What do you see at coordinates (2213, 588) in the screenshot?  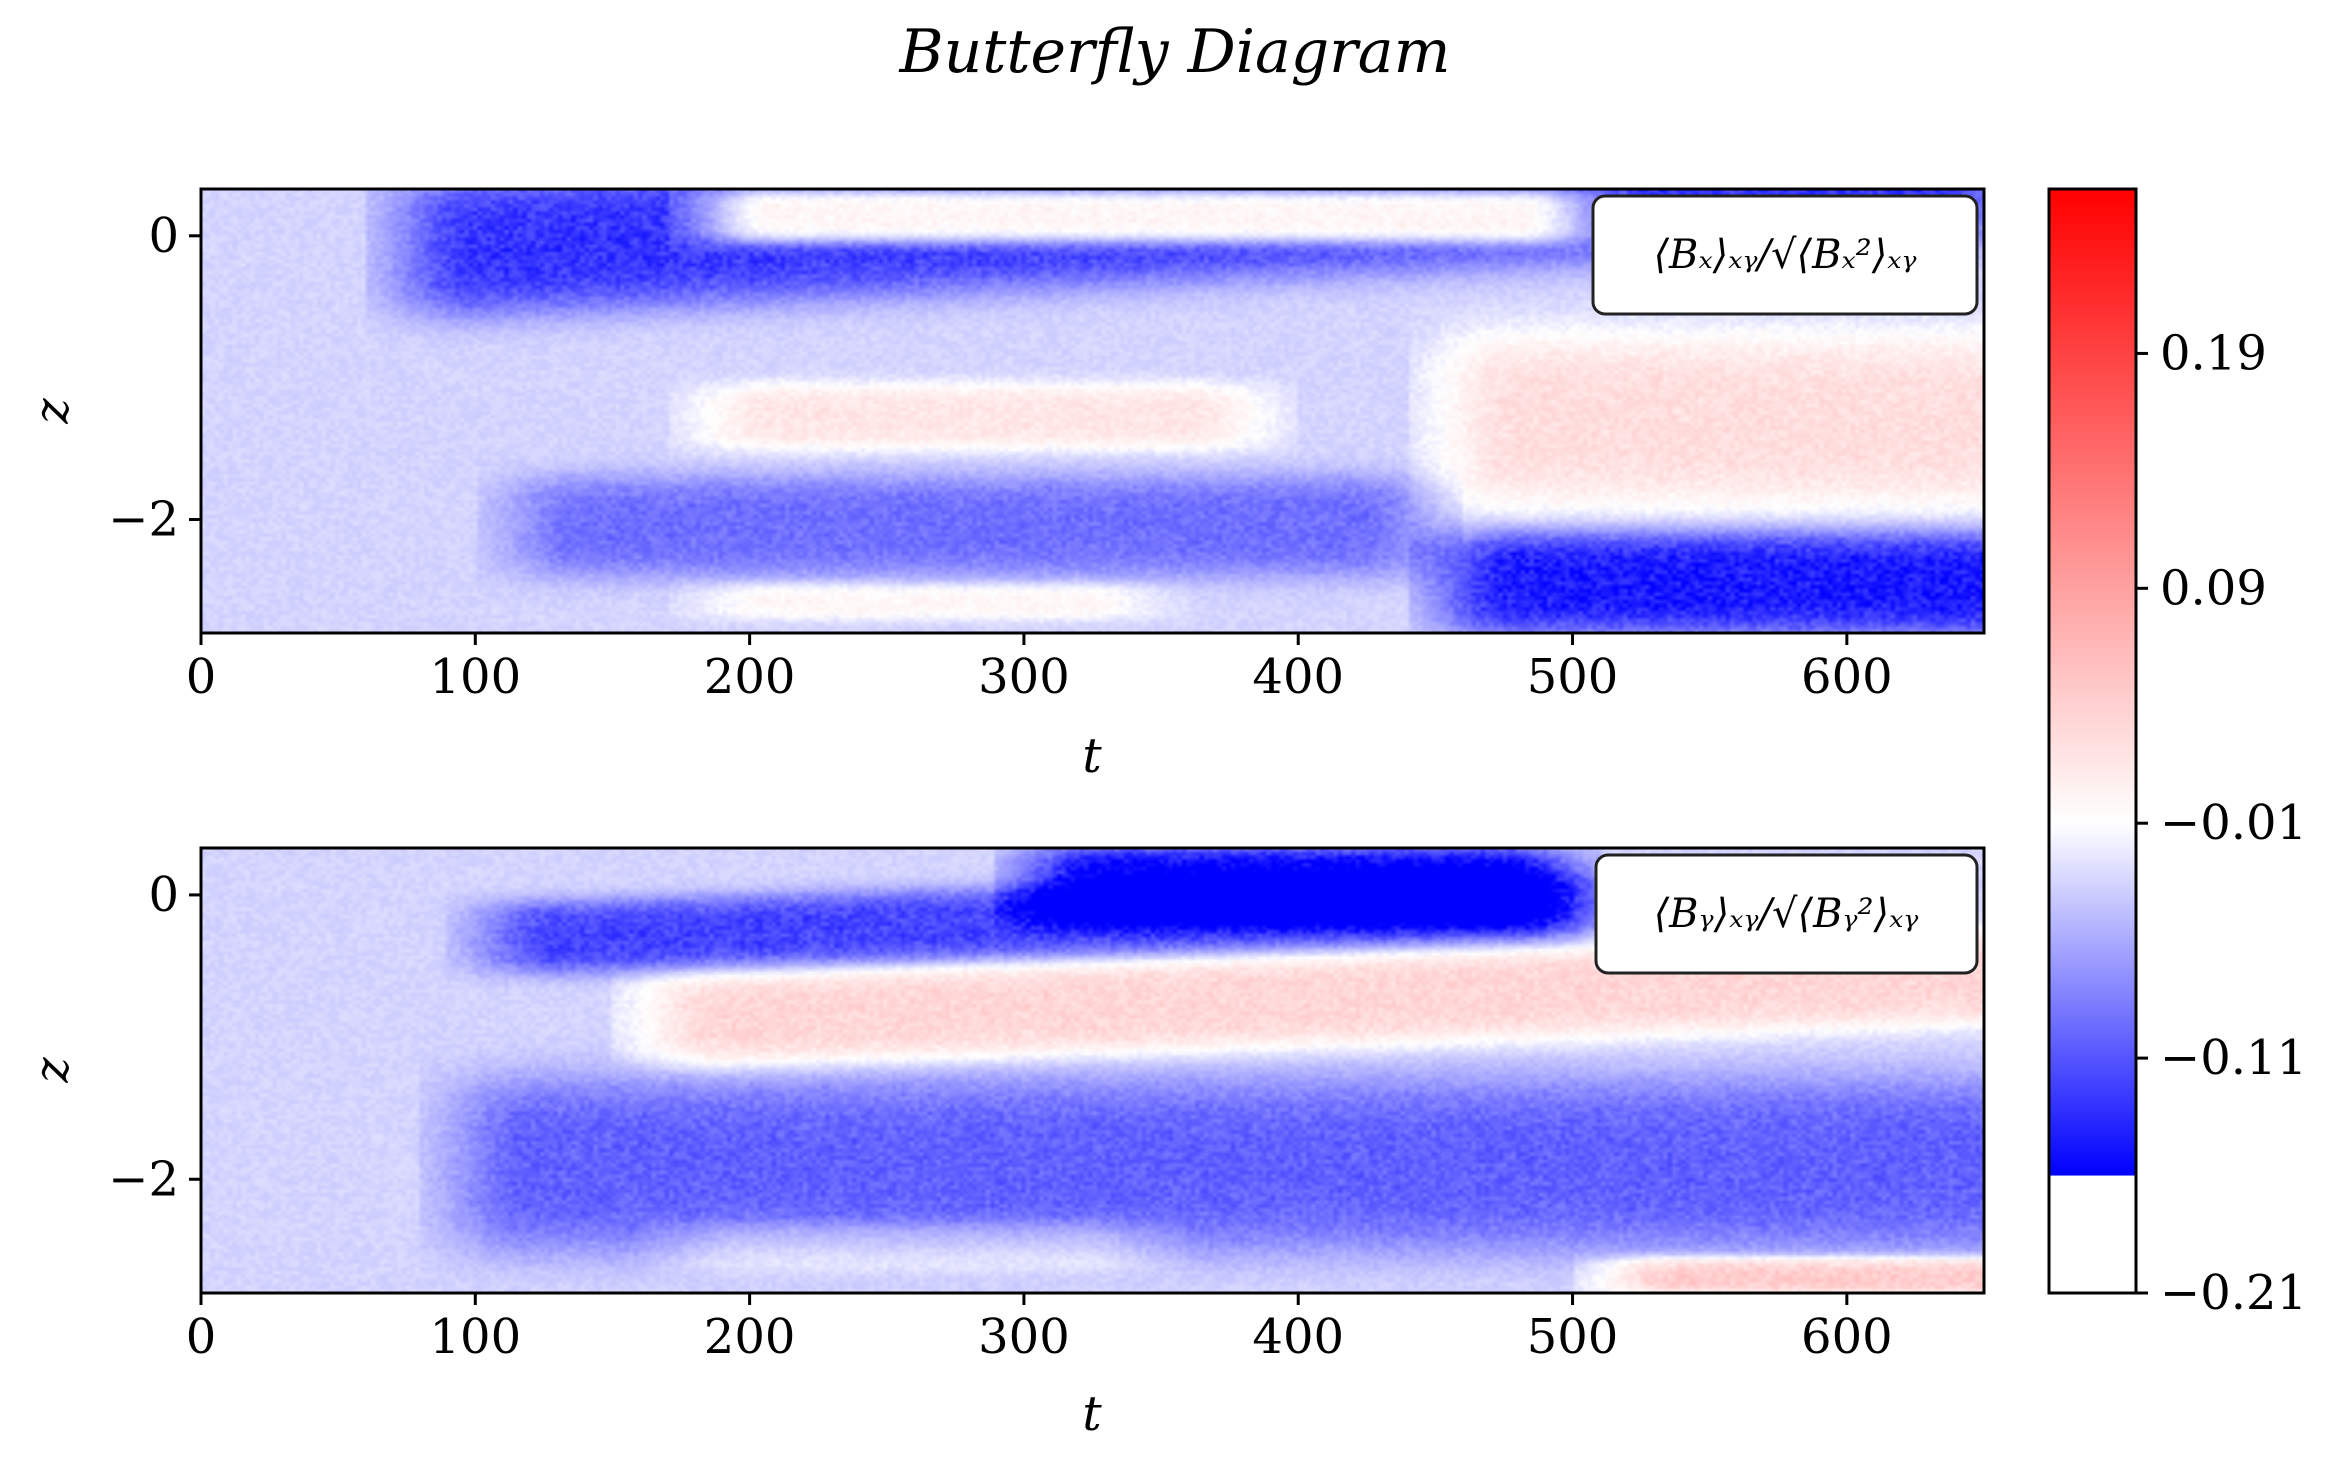 I see `colorbar-tick-label: 0.09` at bounding box center [2213, 588].